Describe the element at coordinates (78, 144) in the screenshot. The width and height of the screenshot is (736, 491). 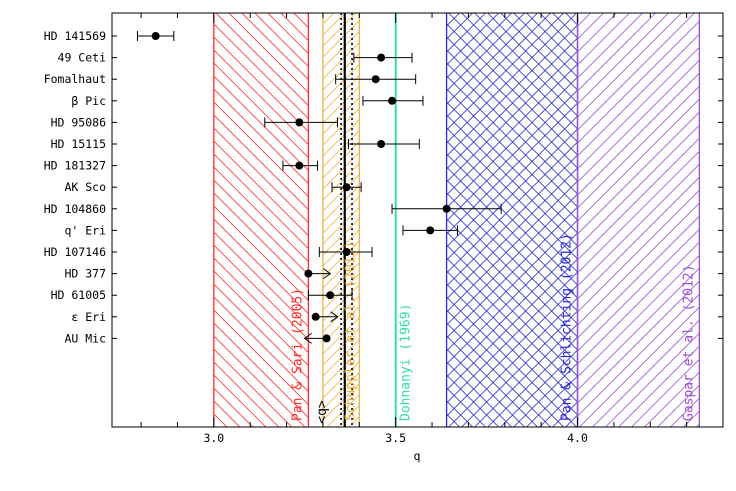
I see `object-label-5: HD 15115` at that location.